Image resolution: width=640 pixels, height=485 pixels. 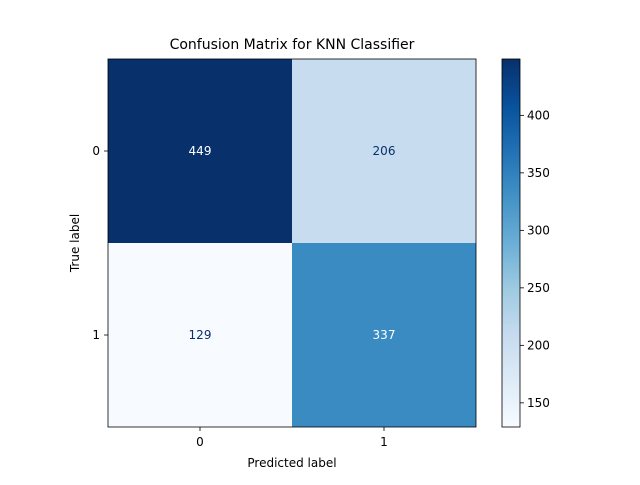 I want to click on cell-value-label: 129, so click(x=200, y=335).